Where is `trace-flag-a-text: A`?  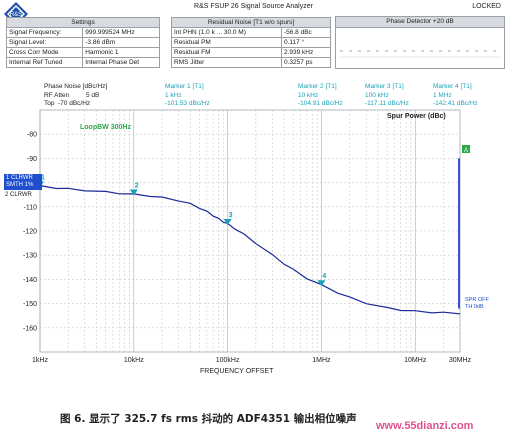
trace-flag-a-text: A is located at coordinates (466, 151).